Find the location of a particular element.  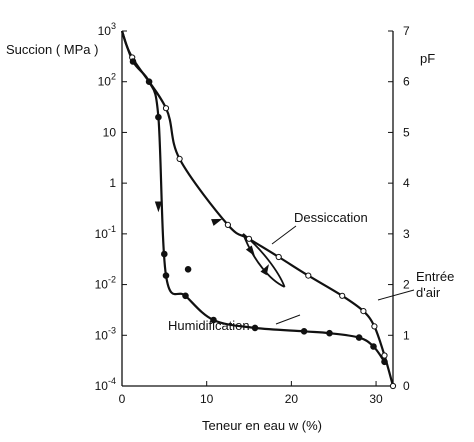

y-tick-label-left: 10⁻³ is located at coordinates (105, 333).